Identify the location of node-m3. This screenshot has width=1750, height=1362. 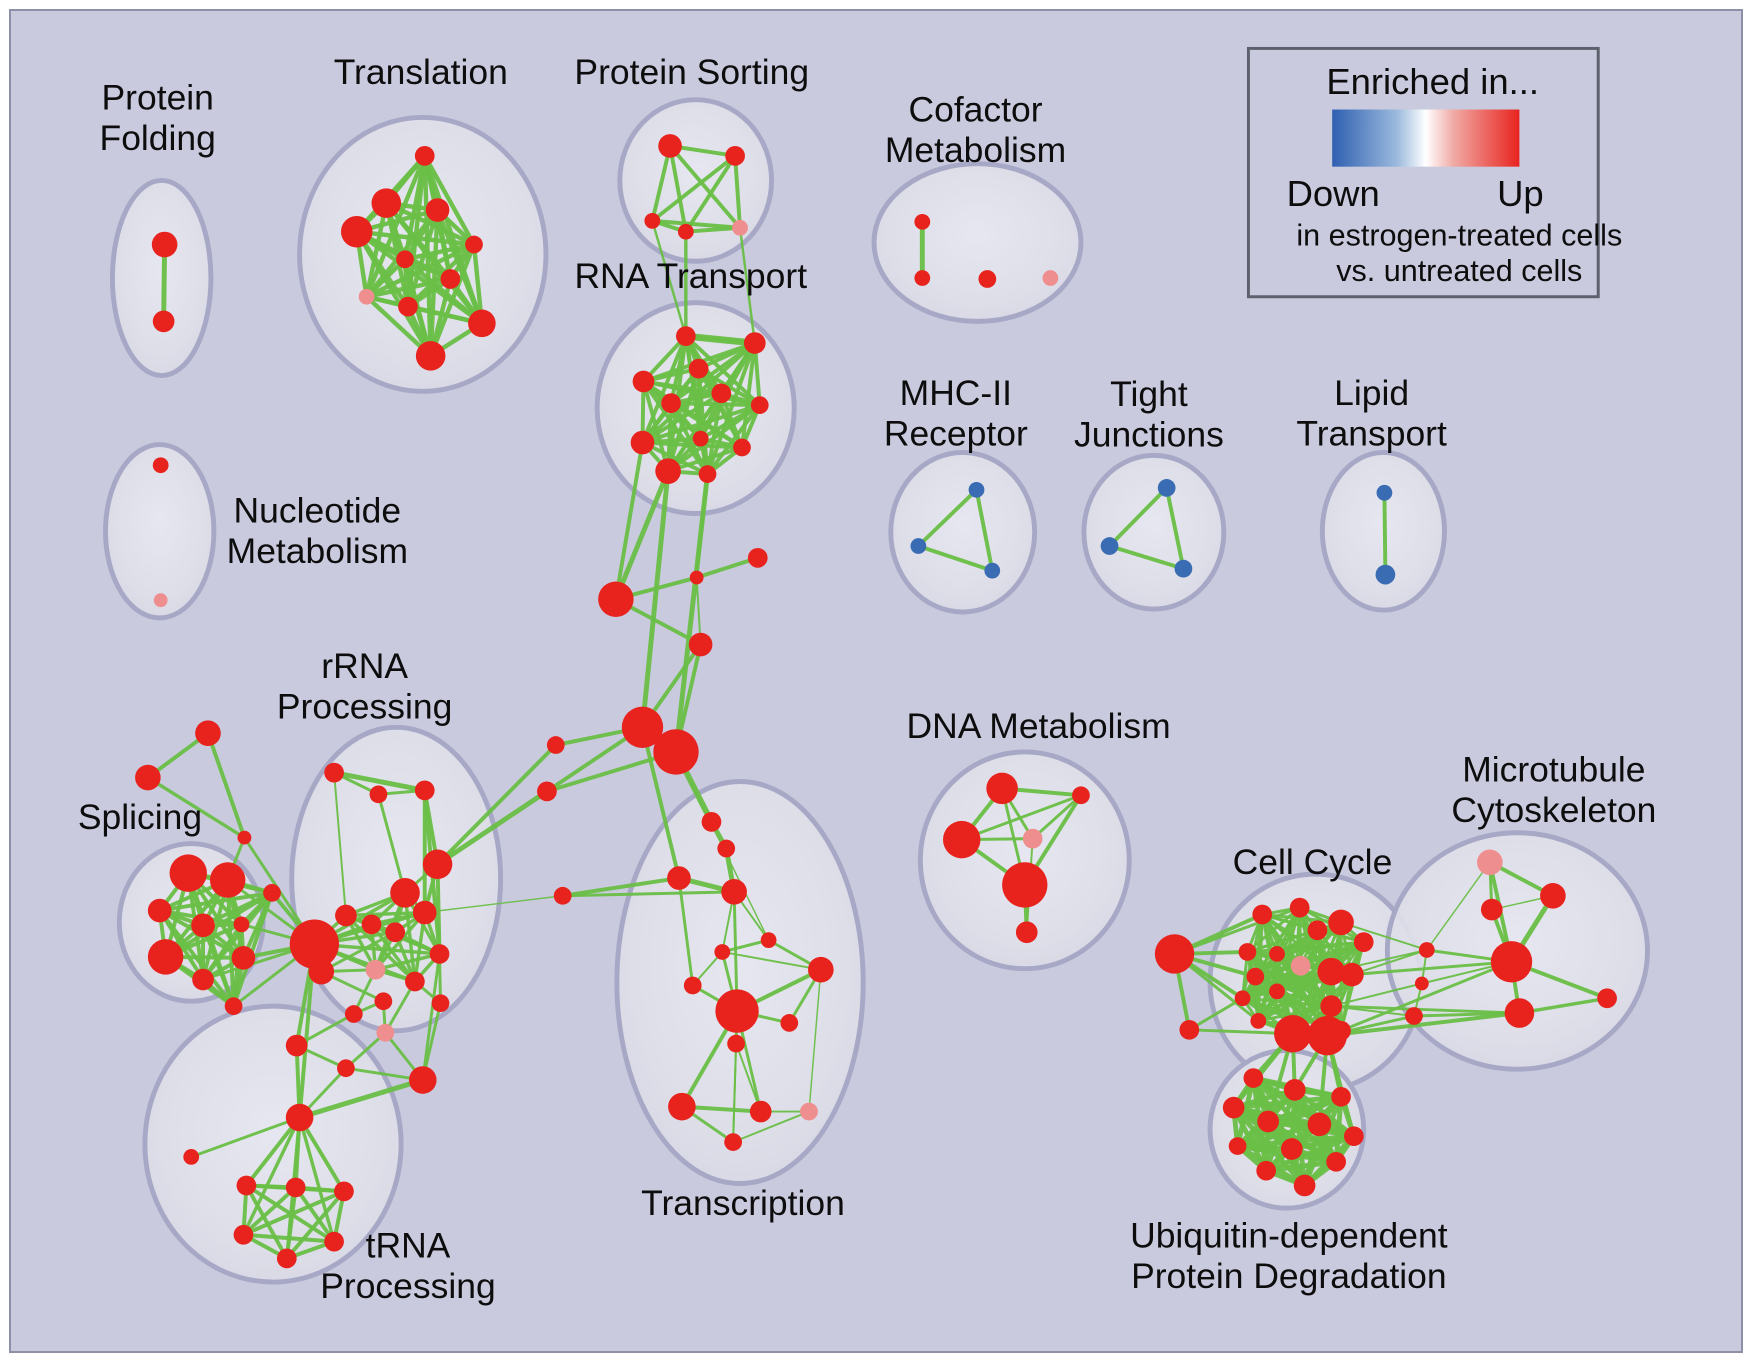
(757, 557).